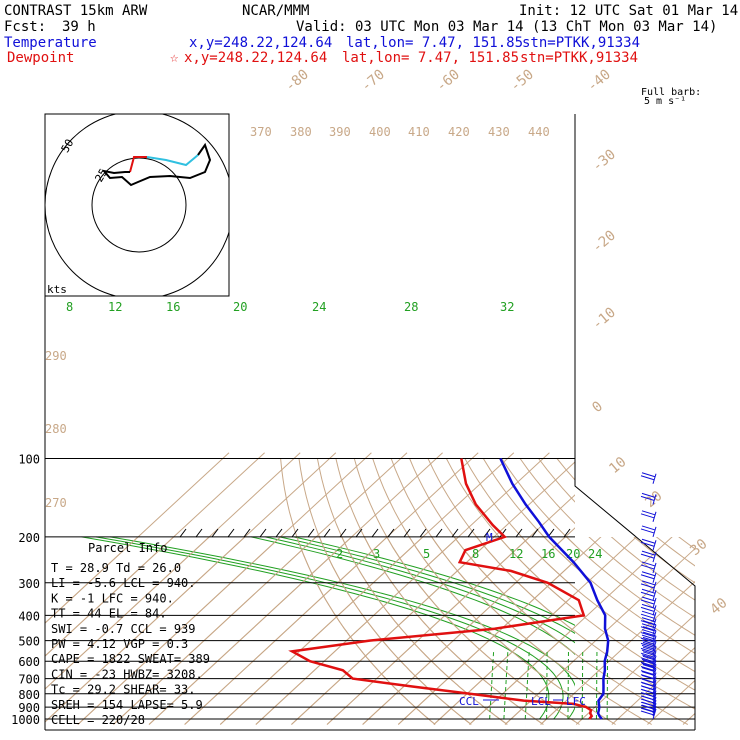  Describe the element at coordinates (261, 132) in the screenshot. I see `theta-label: 370` at that location.